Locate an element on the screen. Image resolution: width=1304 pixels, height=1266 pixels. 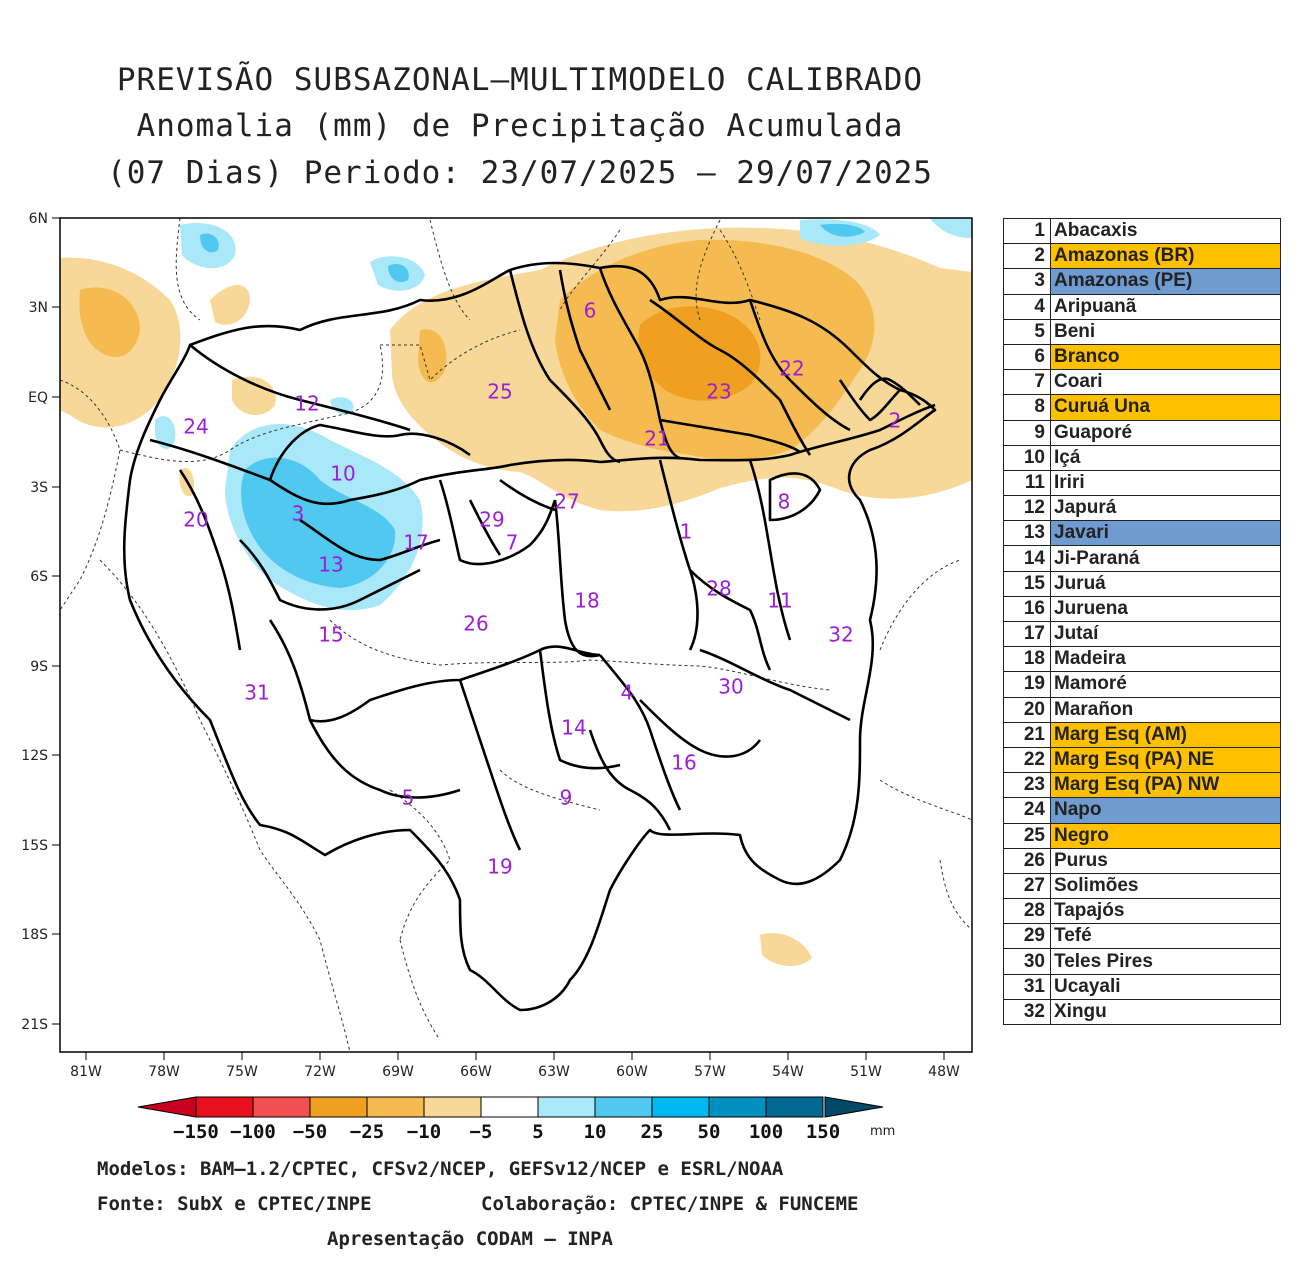
lon-label: 63W is located at coordinates (554, 1072).